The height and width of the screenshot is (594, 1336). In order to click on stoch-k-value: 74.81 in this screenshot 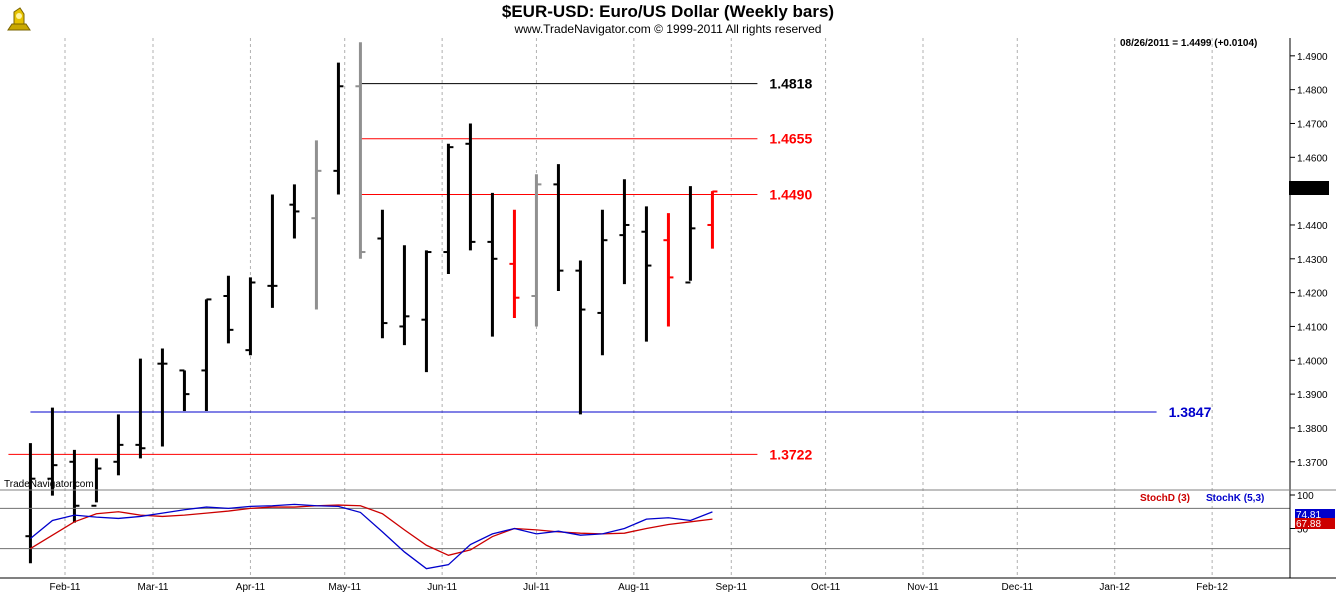, I will do `click(1308, 515)`.